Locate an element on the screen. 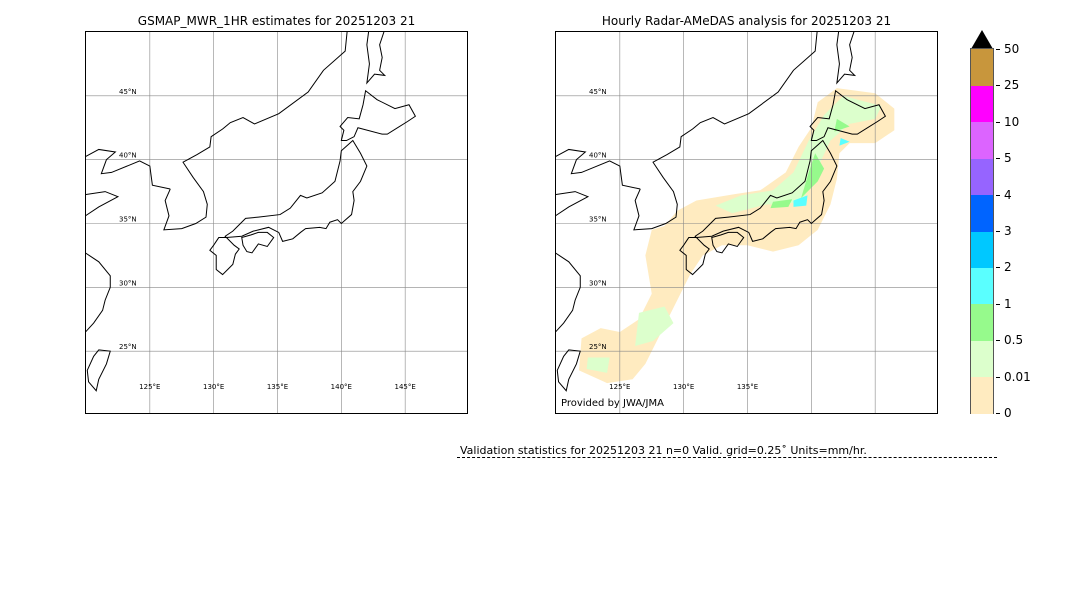 Image resolution: width=1080 pixels, height=612 pixels. colorbar-tick-label: 3 is located at coordinates (1004, 231).